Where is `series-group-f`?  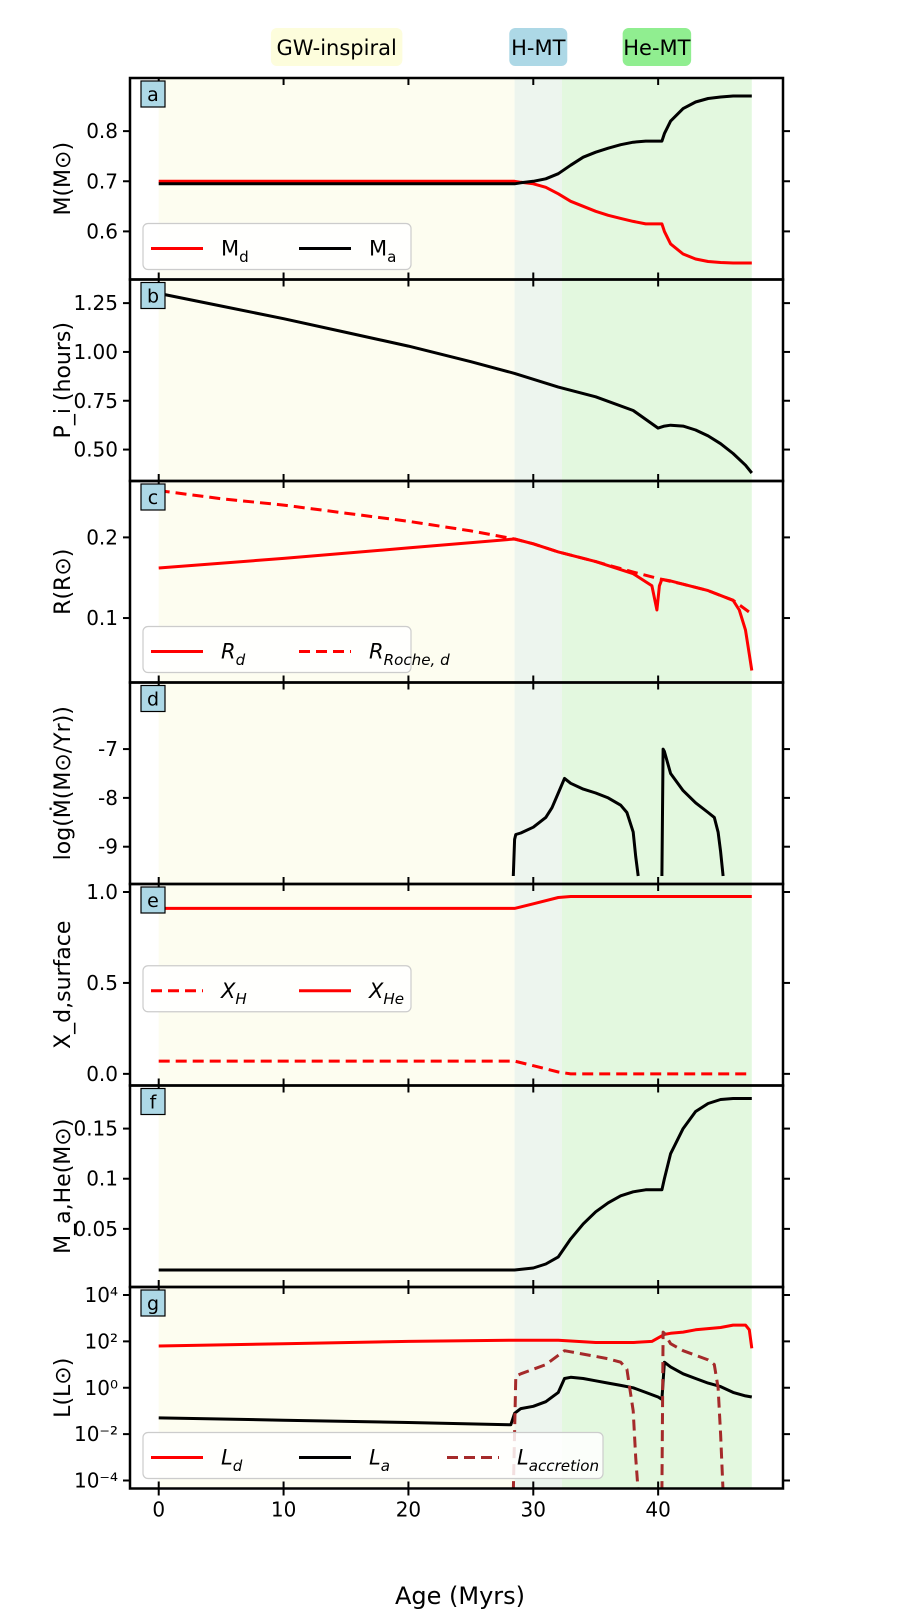
series-group-f is located at coordinates (455, 1184).